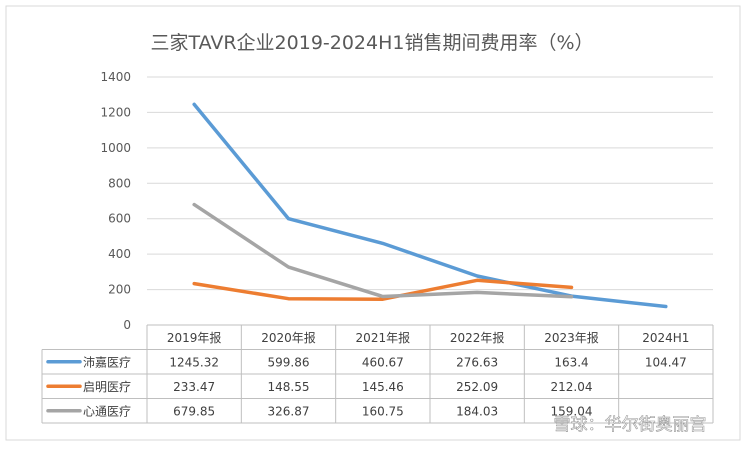  Describe the element at coordinates (115, 201) in the screenshot. I see `y-axis-ticks: 0 200 400 600 800 1000 1200 1400` at that location.